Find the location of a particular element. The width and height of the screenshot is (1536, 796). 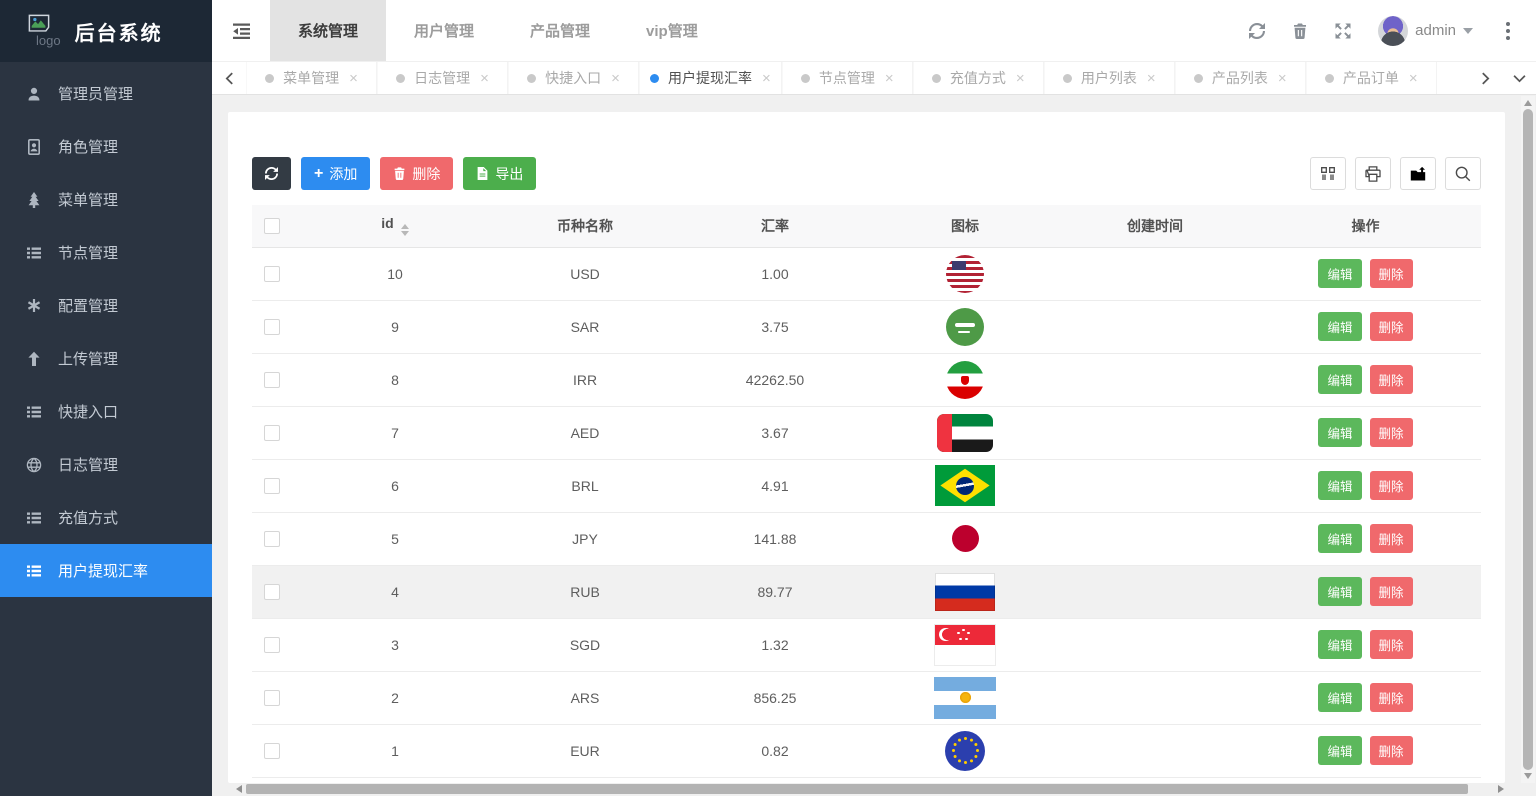

page-tab-product-list: 产品列表 × is located at coordinates (1240, 78).